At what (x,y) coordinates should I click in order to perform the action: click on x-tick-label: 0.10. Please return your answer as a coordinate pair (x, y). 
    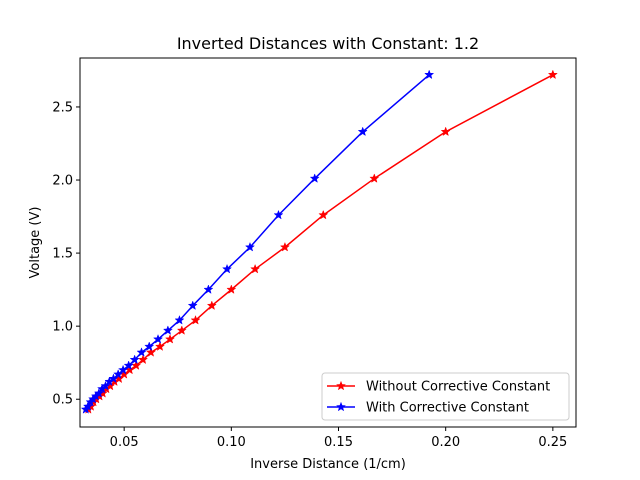
    Looking at the image, I should click on (231, 442).